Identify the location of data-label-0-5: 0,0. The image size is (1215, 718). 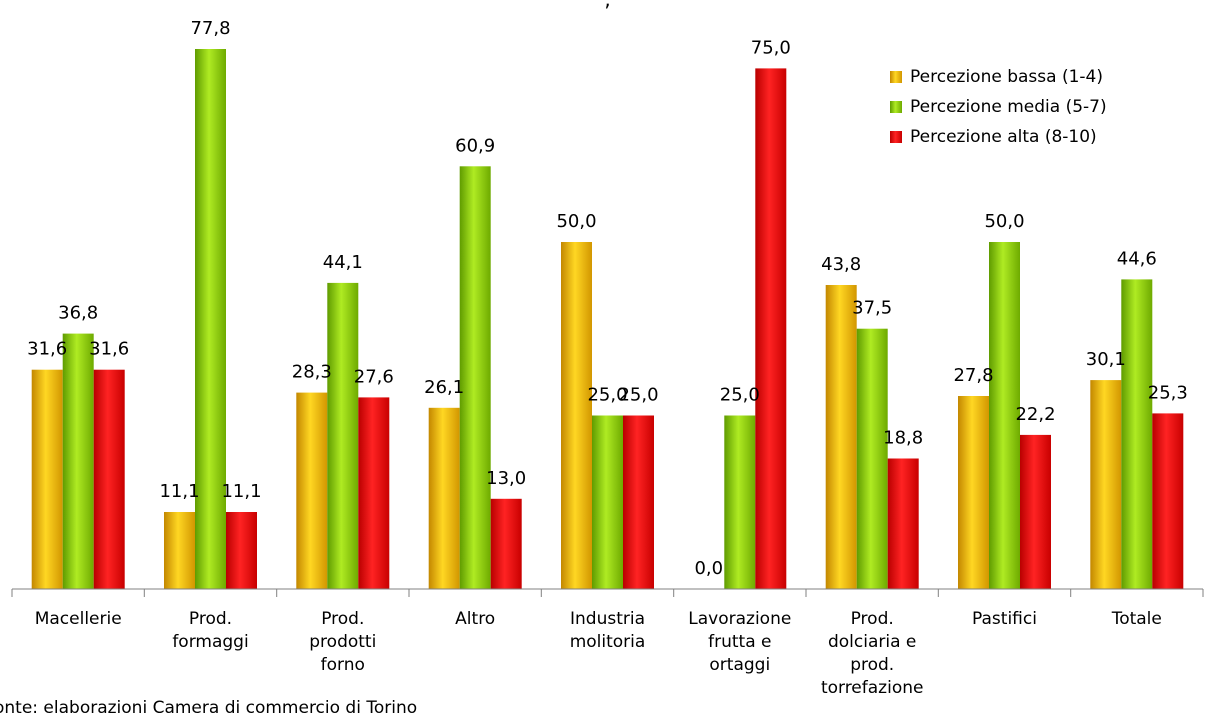
(708, 568).